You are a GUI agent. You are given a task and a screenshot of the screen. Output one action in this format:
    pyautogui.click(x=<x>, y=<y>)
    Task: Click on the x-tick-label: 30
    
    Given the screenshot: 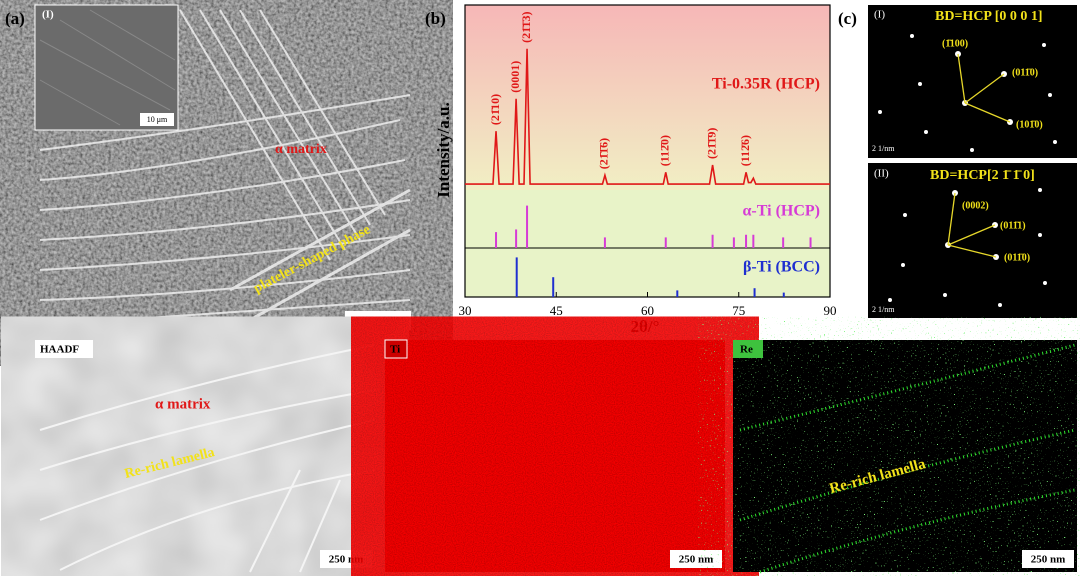 What is the action you would take?
    pyautogui.click(x=465, y=310)
    